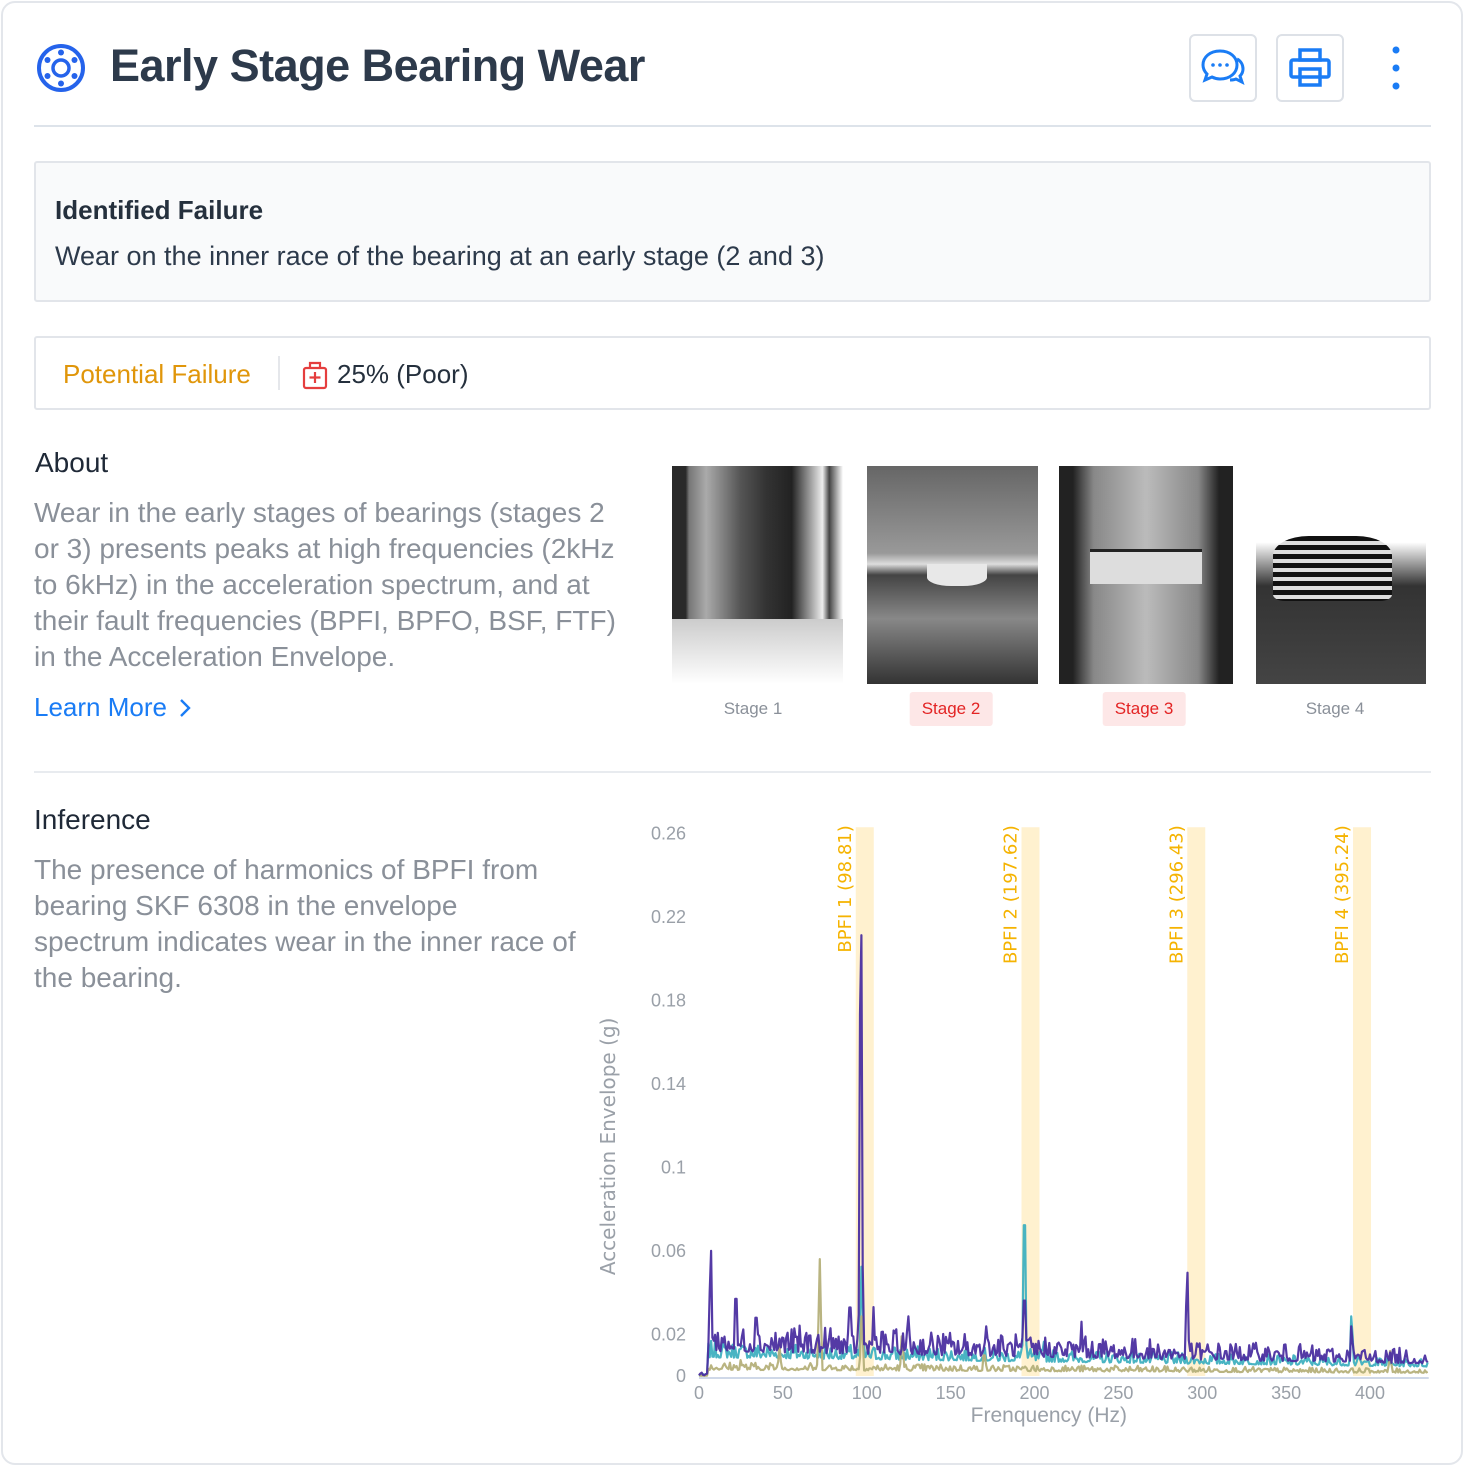  Describe the element at coordinates (1286, 1393) in the screenshot. I see `x-tick-label: 350` at that location.